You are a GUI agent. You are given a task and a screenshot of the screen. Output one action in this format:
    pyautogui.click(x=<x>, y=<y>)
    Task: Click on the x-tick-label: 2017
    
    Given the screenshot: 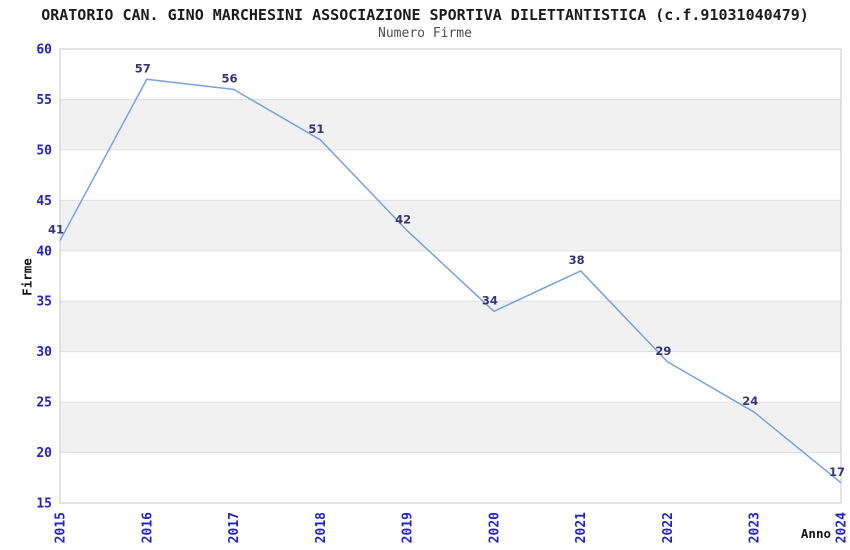 What is the action you would take?
    pyautogui.click(x=234, y=527)
    